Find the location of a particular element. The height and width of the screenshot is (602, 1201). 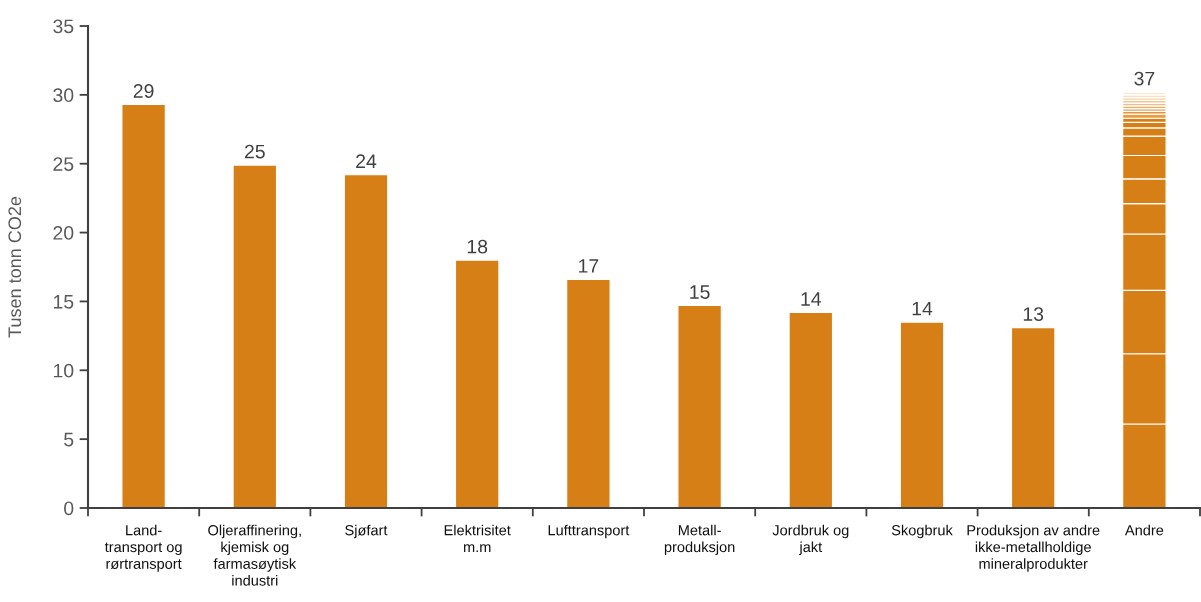

total-label: 37 is located at coordinates (1144, 78).